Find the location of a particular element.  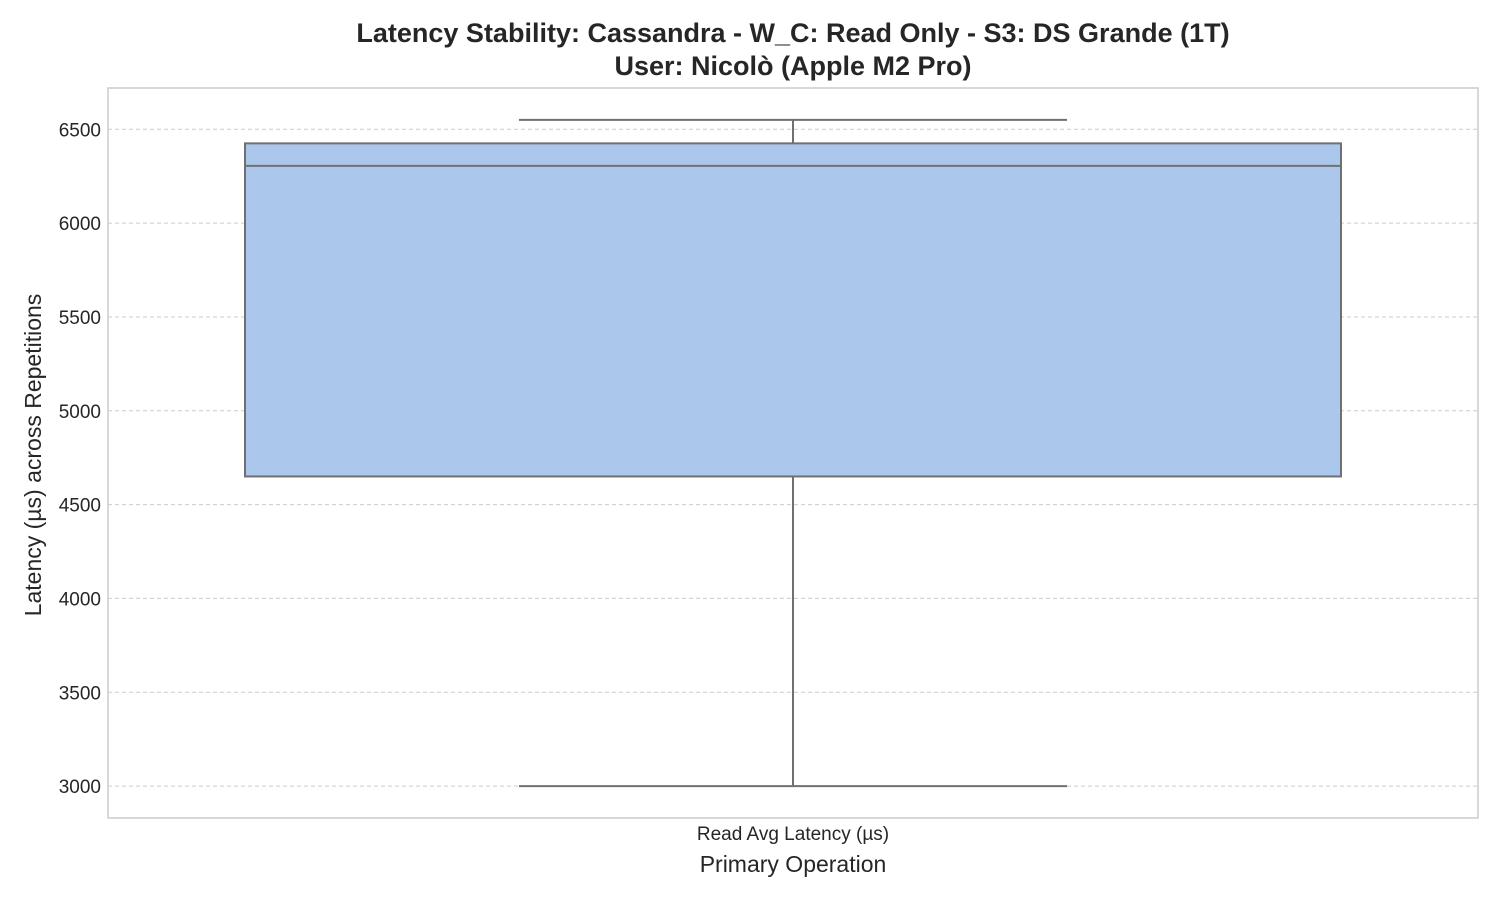

y-tick-label: 5000 is located at coordinates (80, 412).